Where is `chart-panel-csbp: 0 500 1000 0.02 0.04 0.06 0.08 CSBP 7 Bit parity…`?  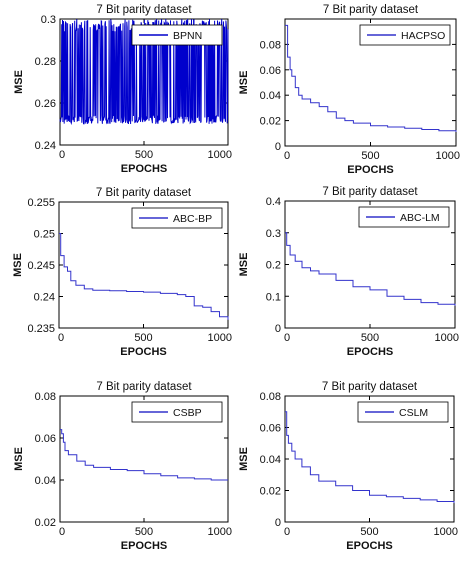
chart-panel-csbp: 0 500 1000 0.02 0.04 0.06 0.08 CSBP 7 Bit parity… is located at coordinates (122, 466).